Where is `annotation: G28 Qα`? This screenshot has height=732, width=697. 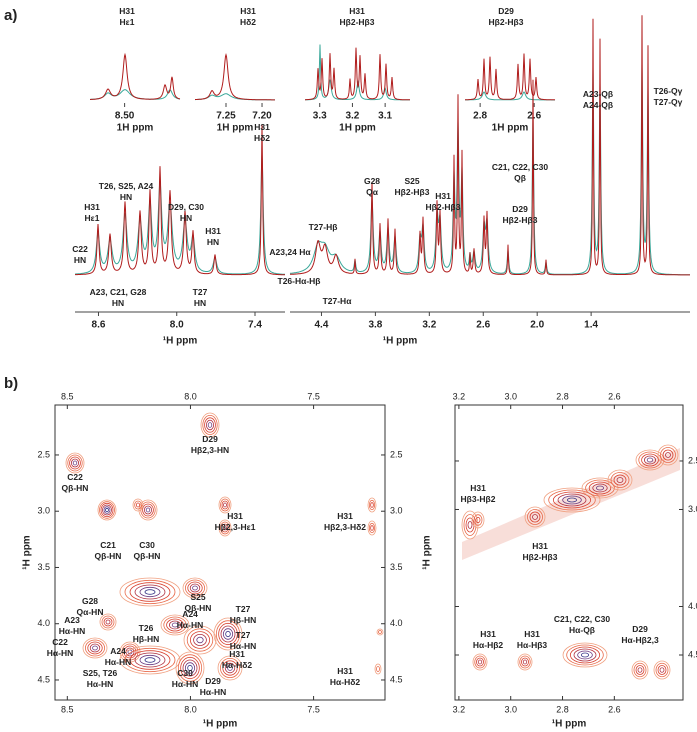 annotation: G28 Qα is located at coordinates (372, 186).